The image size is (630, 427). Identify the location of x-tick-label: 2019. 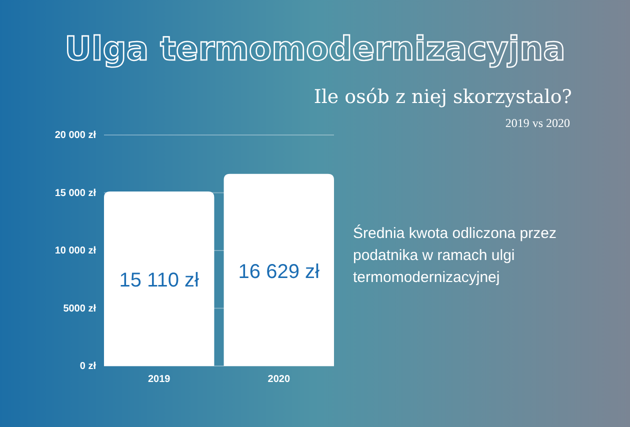
(159, 380).